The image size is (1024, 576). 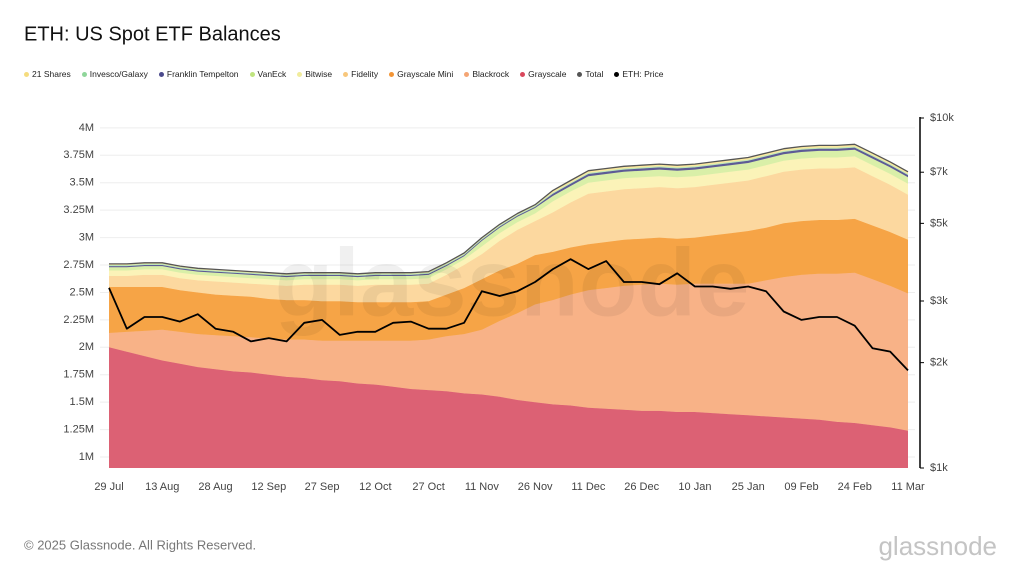 What do you see at coordinates (86, 237) in the screenshot?
I see `y-tick-label: 3M` at bounding box center [86, 237].